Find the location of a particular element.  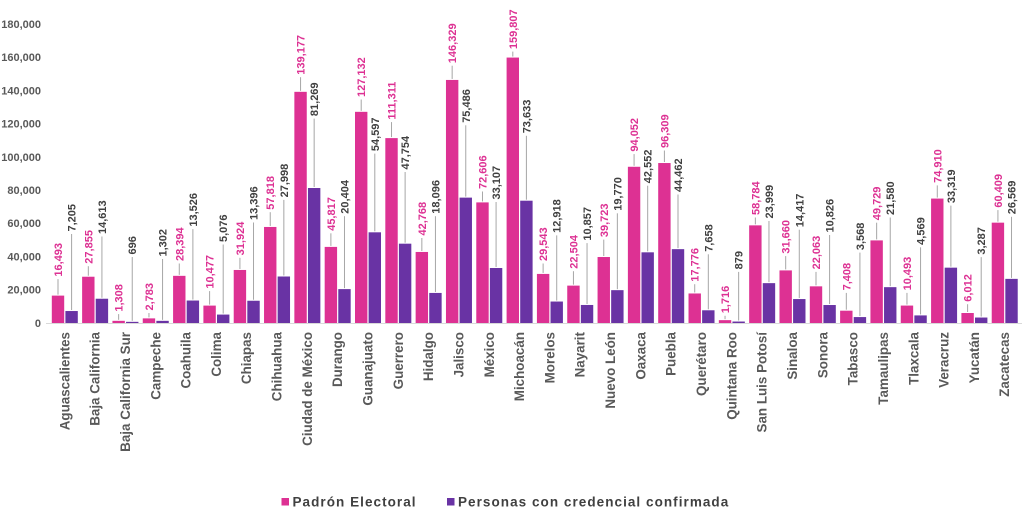

svg-text: 42,768 is located at coordinates (423, 219).